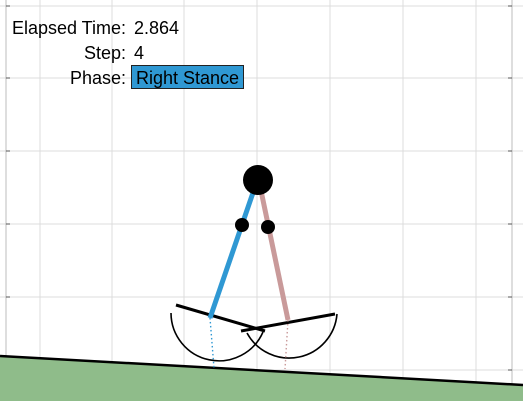 This screenshot has width=523, height=401. Describe the element at coordinates (139, 53) in the screenshot. I see `step-value: 4` at that location.